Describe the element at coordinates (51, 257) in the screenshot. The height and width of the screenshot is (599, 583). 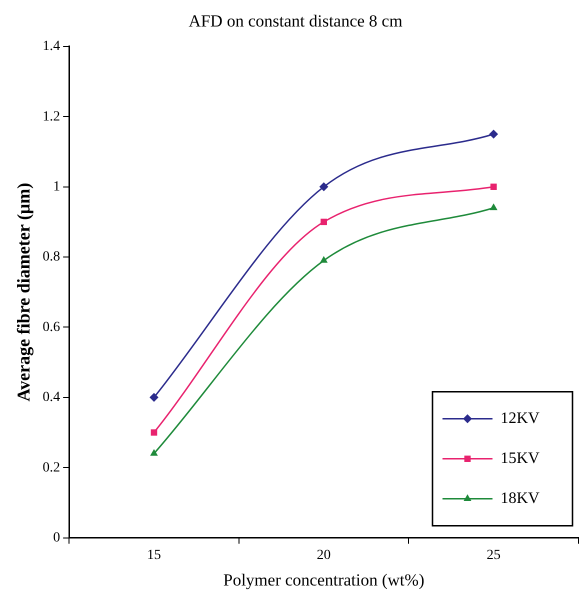
I see `y-tick-label: 0.8` at that location.